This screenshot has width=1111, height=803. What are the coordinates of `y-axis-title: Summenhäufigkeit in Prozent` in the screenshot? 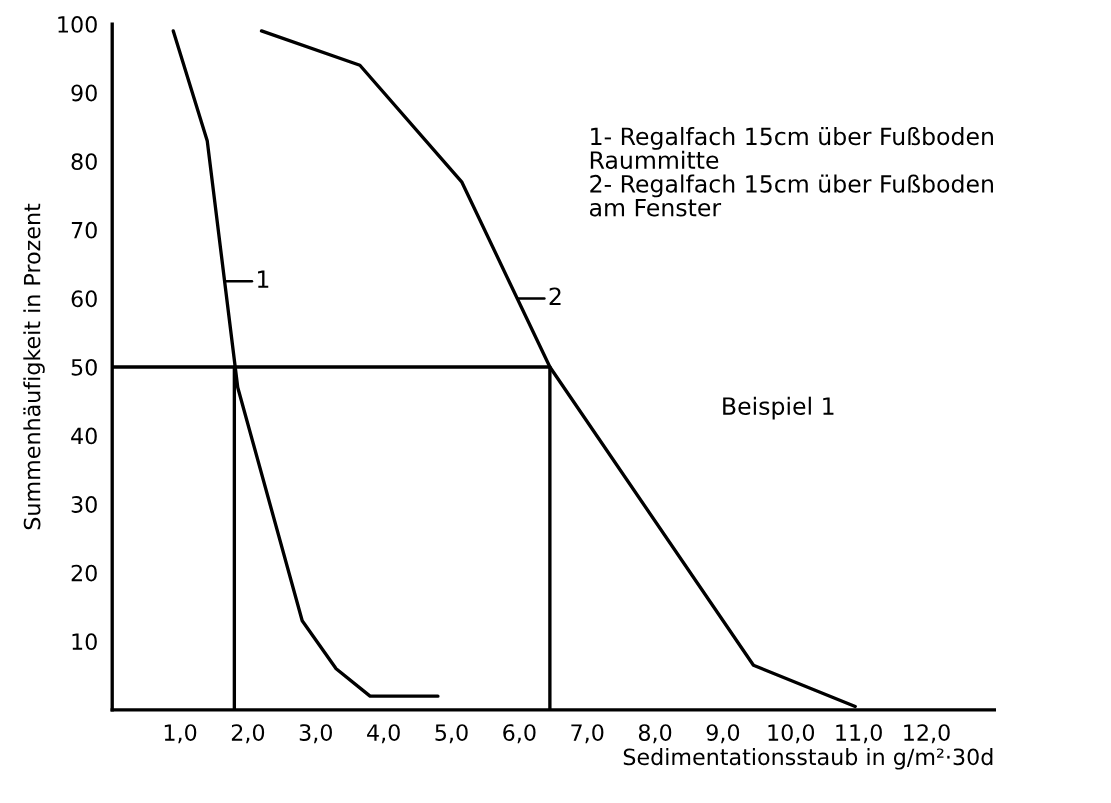 It's located at (34, 366).